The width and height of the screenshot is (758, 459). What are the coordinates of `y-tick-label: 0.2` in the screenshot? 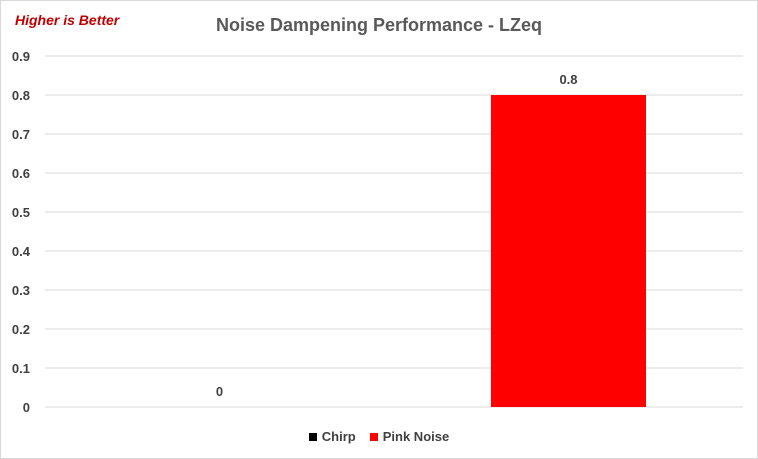 It's located at (21, 329).